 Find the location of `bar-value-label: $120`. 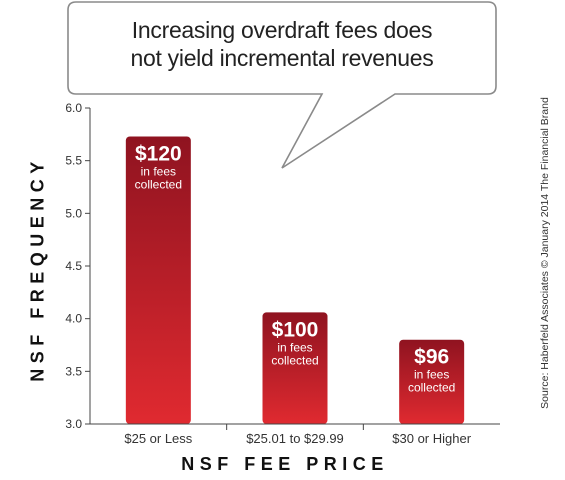

bar-value-label: $120 is located at coordinates (158, 153).